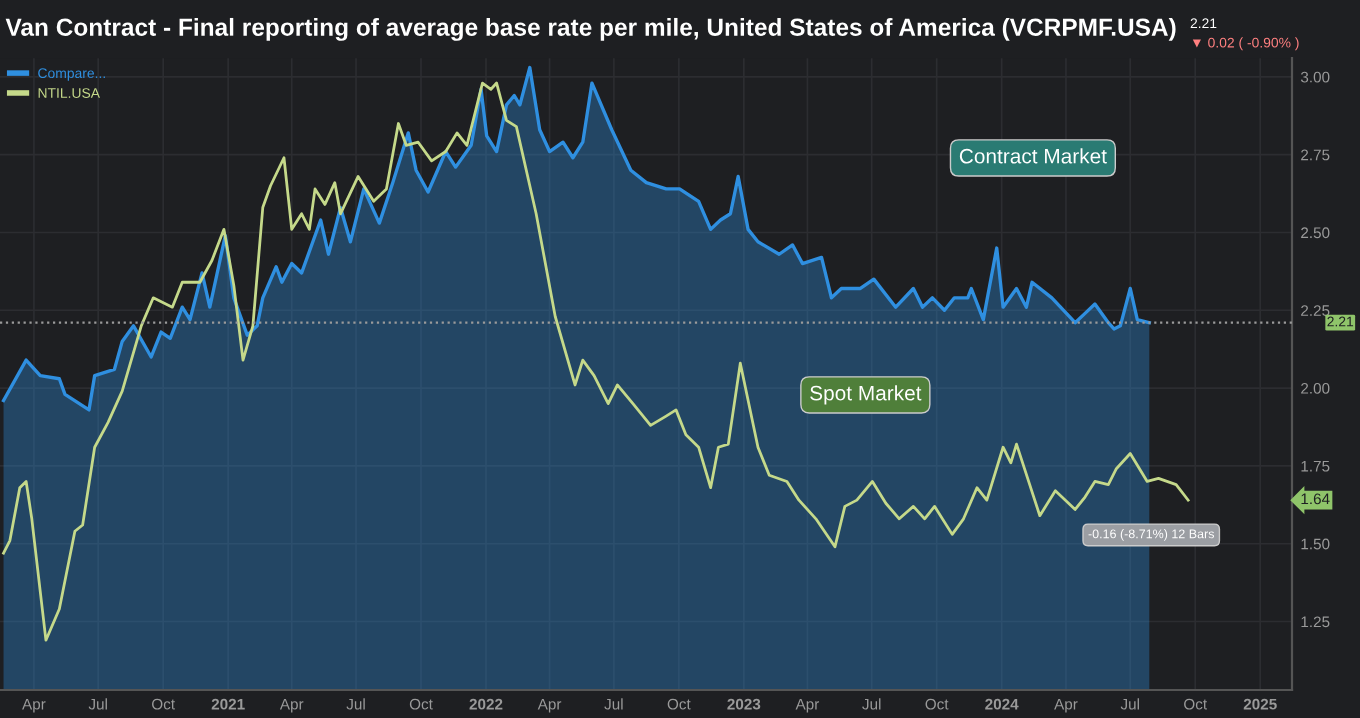 Image resolution: width=1360 pixels, height=718 pixels. Describe the element at coordinates (1033, 156) in the screenshot. I see `annotation: Contract Market` at that location.